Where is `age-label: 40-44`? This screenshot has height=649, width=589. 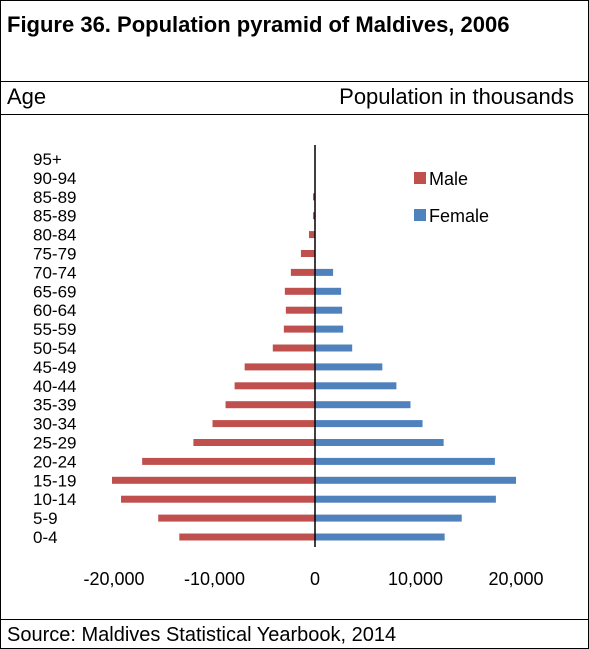 age-label: 40-44 is located at coordinates (54, 386).